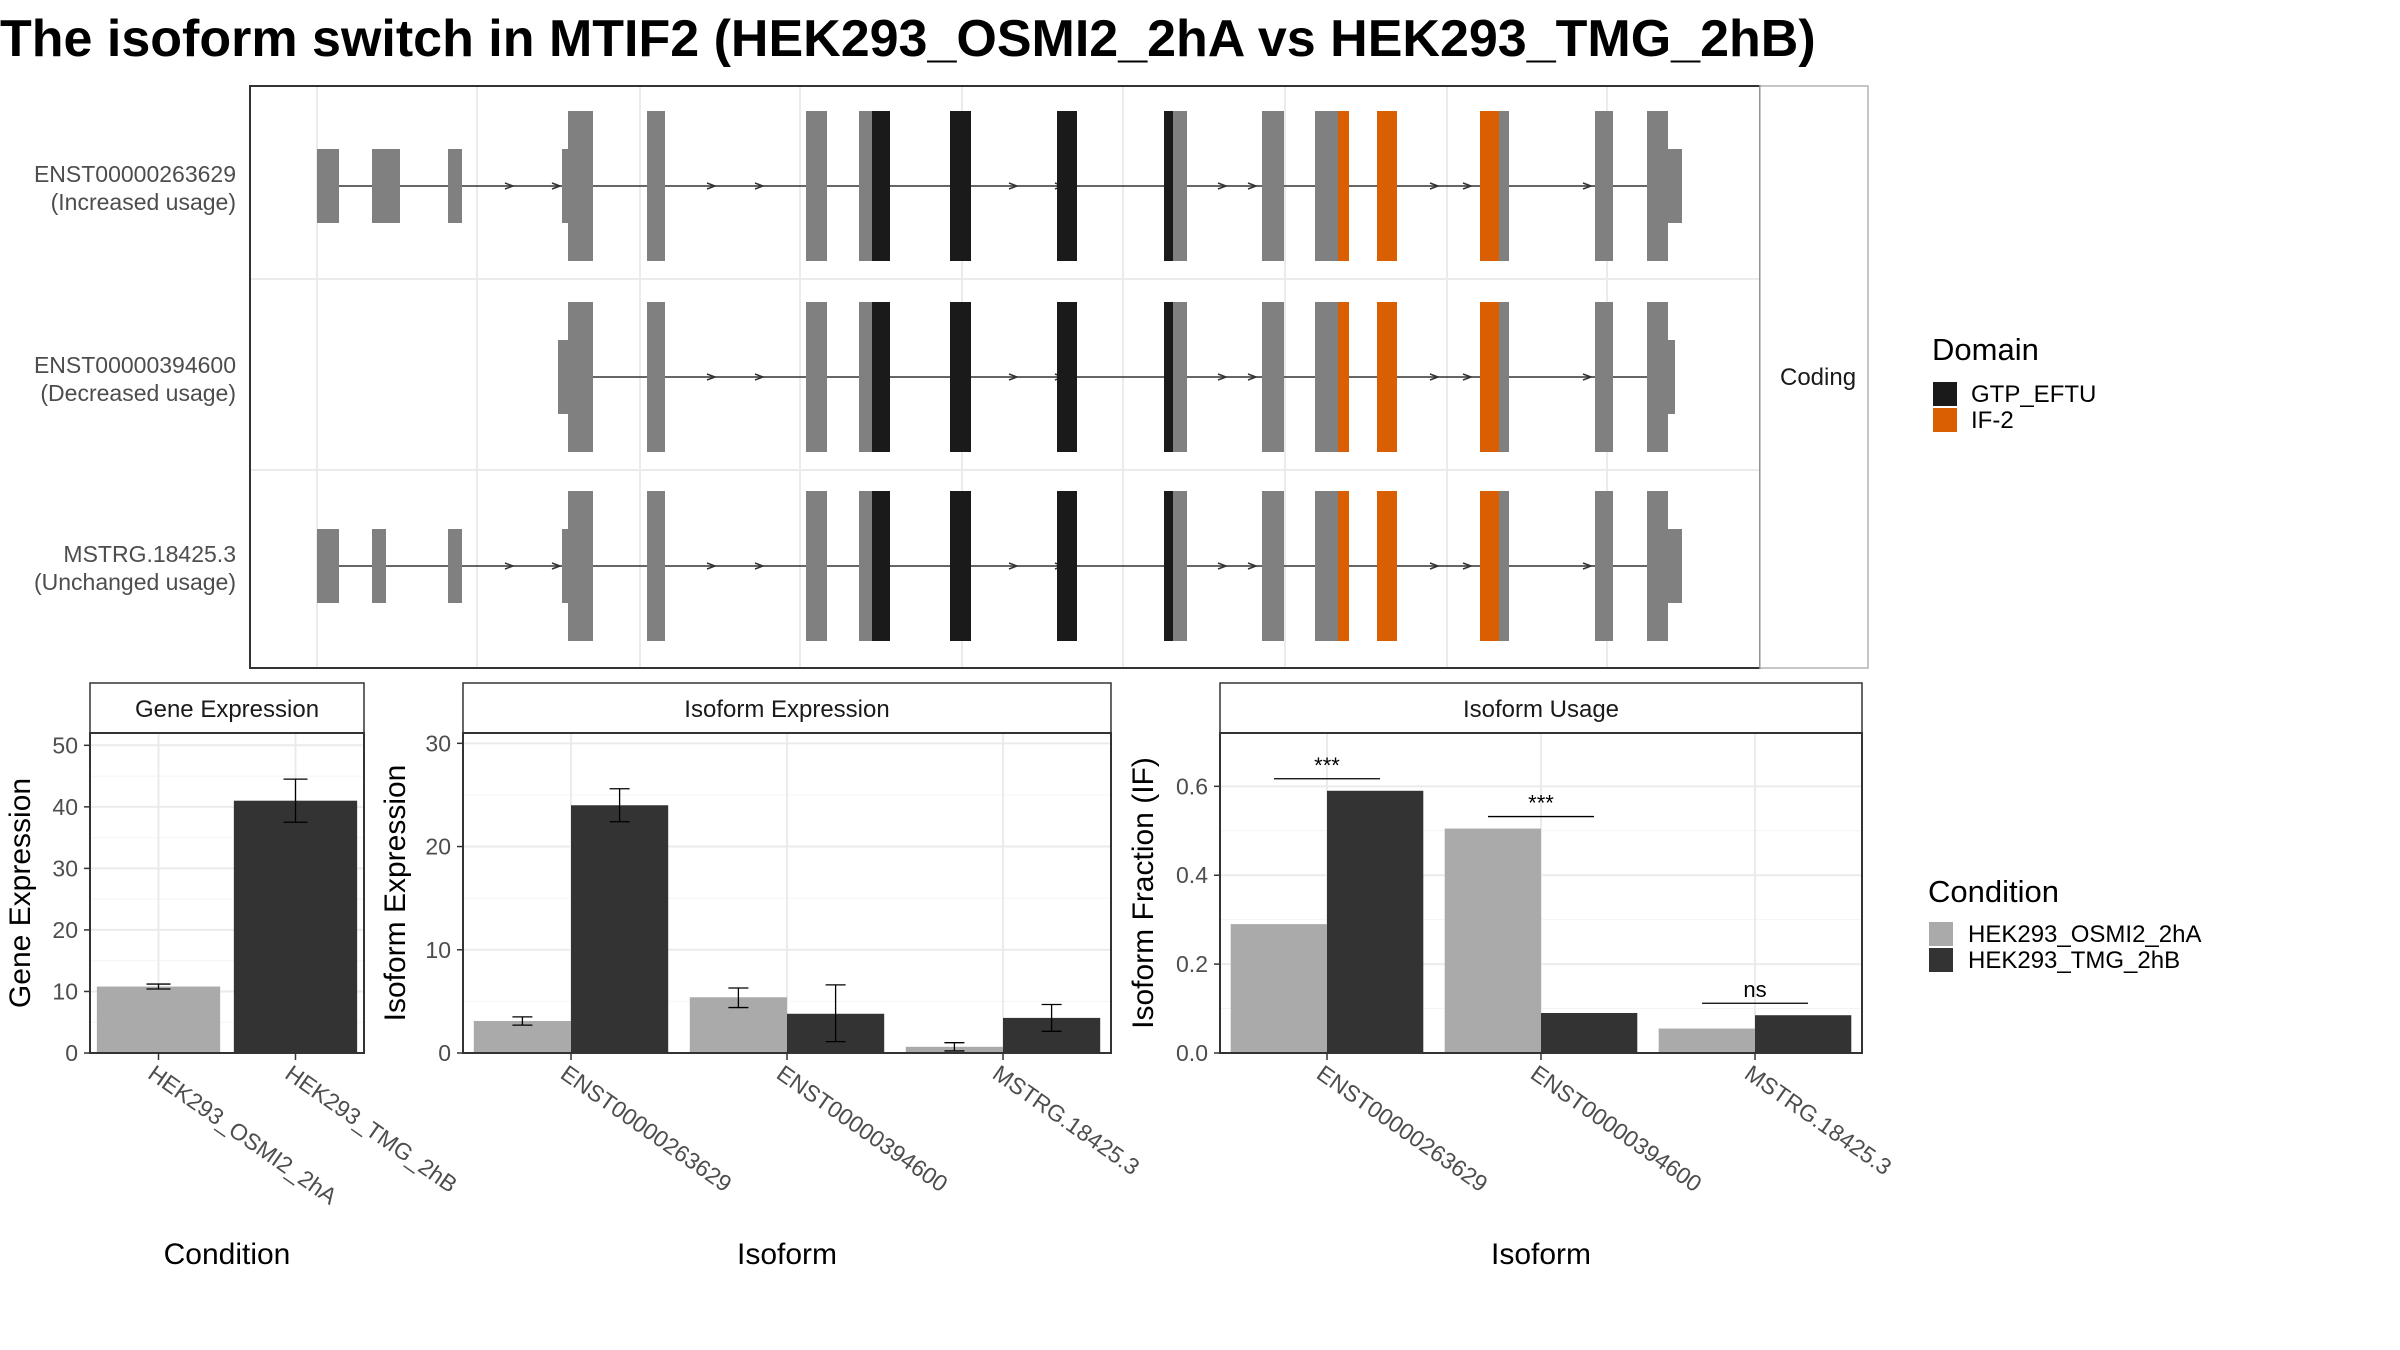 Image resolution: width=2400 pixels, height=1350 pixels. What do you see at coordinates (138, 393) in the screenshot?
I see `transcript-usage-label: (Decreased usage)` at bounding box center [138, 393].